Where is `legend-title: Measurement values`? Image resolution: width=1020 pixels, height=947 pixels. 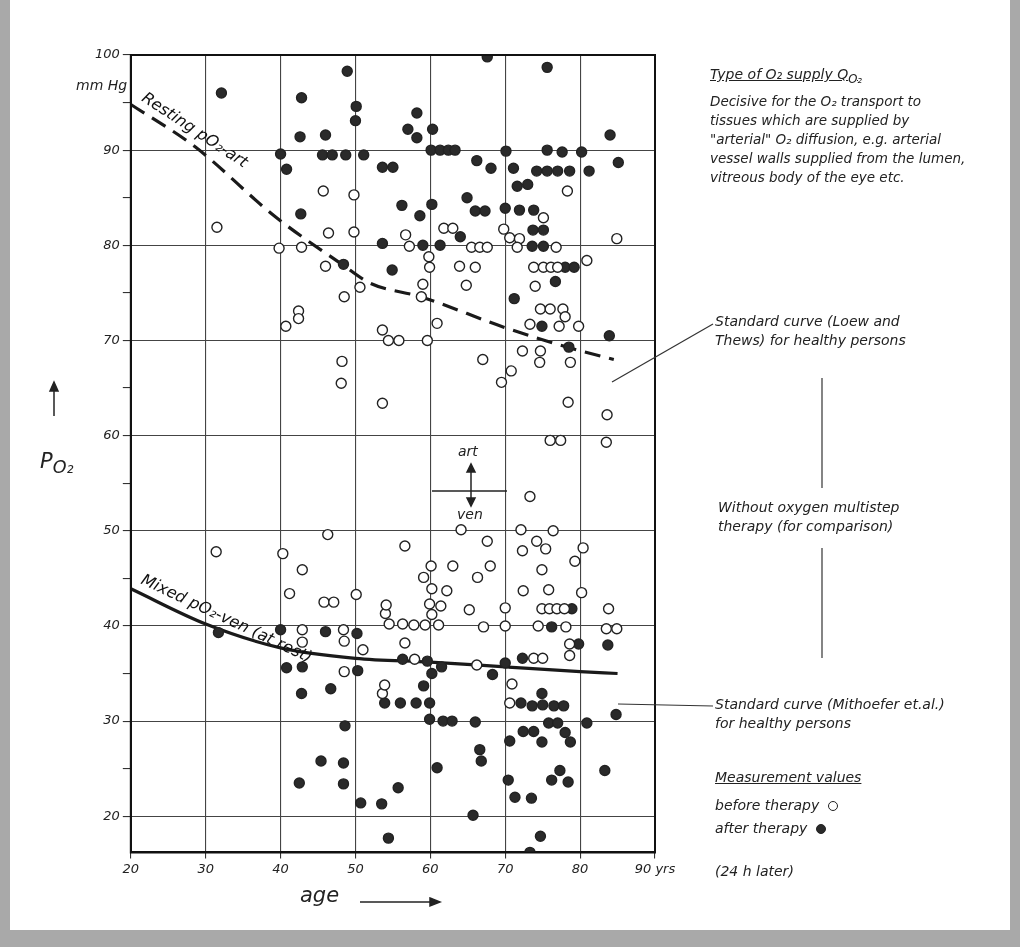
legend-title: Measurement values is located at coordinates (788, 777).